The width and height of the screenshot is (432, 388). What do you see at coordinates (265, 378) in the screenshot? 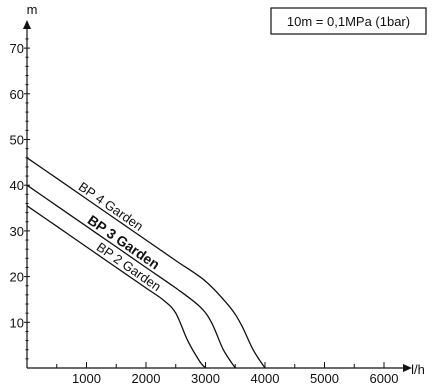
I see `x-tick-label: 4000` at bounding box center [265, 378].